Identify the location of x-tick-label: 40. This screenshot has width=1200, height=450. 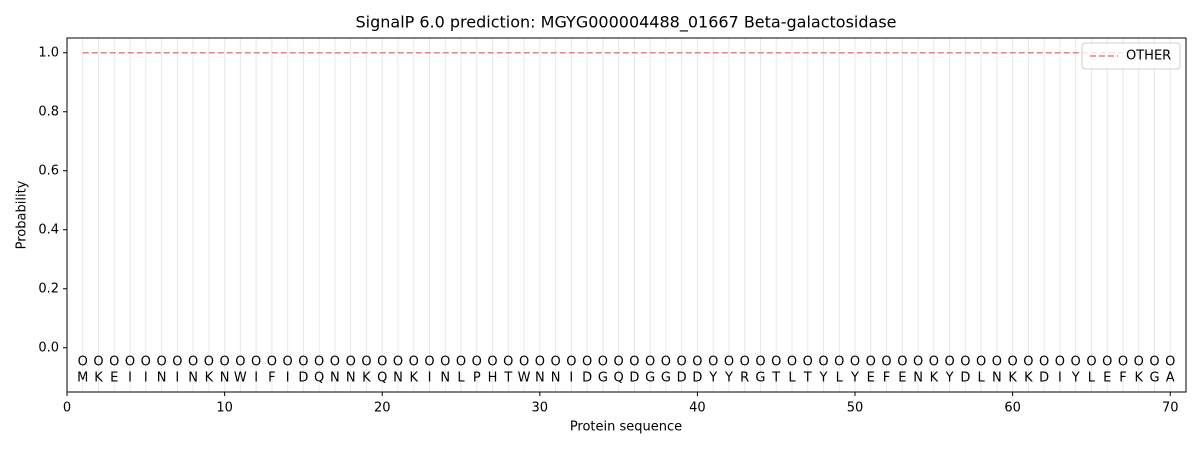
(697, 408).